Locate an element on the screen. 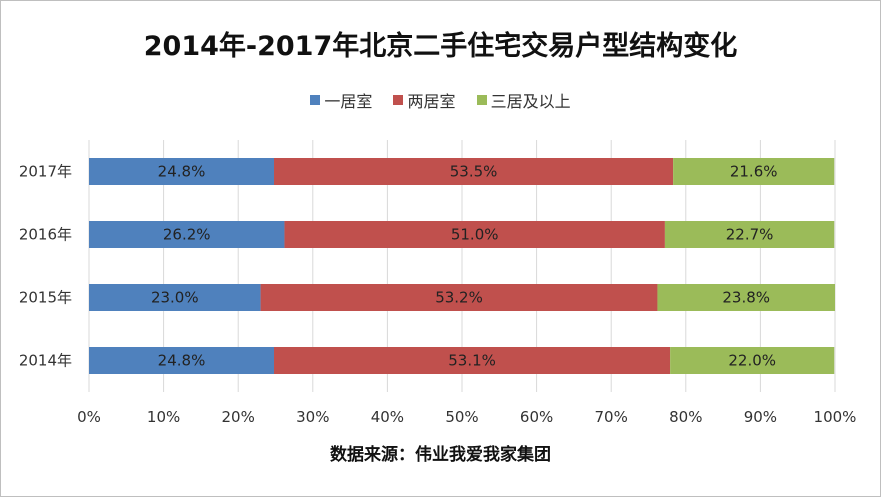  chart-legend: 一居室 两居室 三居及以上 is located at coordinates (440, 100).